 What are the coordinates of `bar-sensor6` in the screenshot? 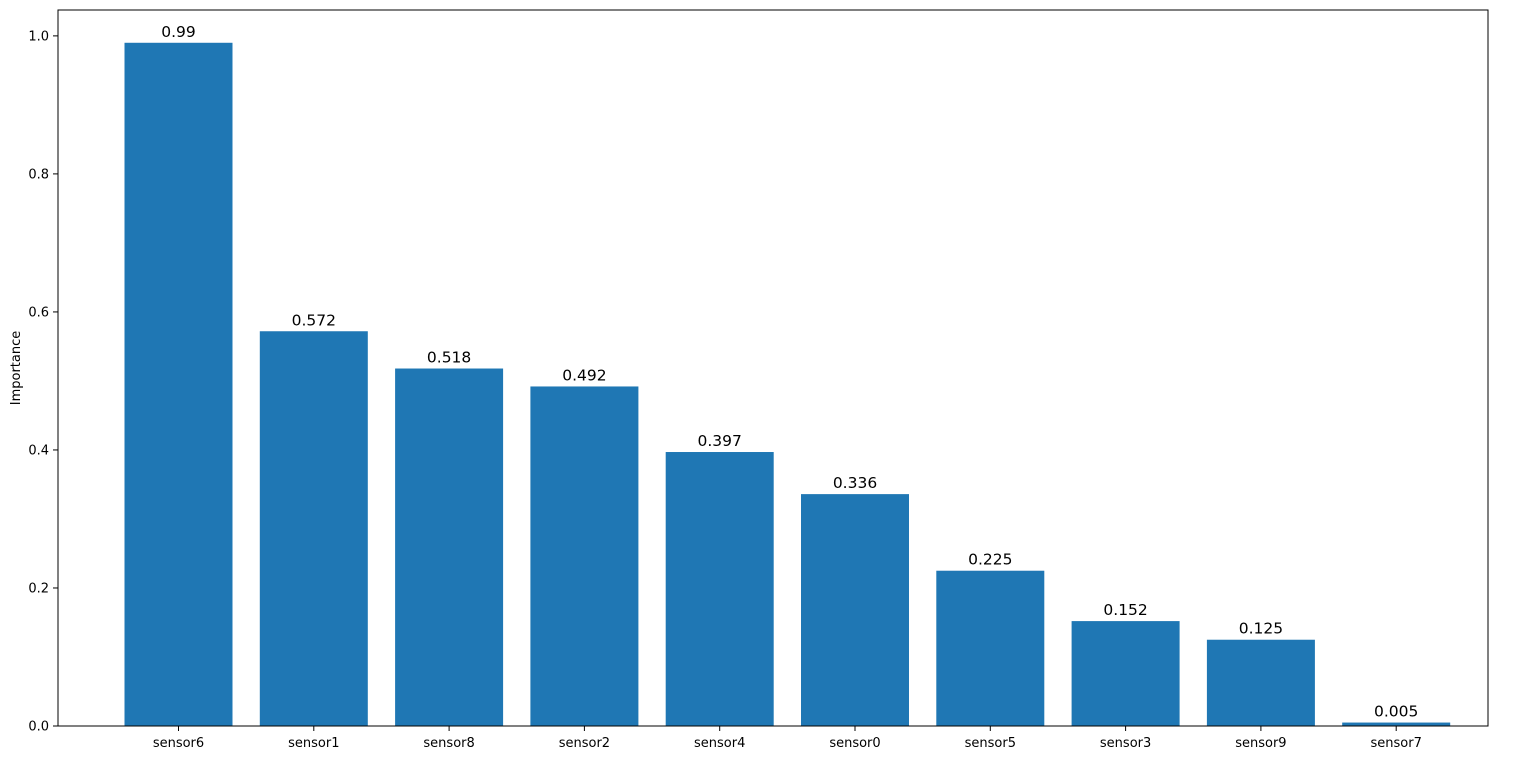 It's located at (178, 384).